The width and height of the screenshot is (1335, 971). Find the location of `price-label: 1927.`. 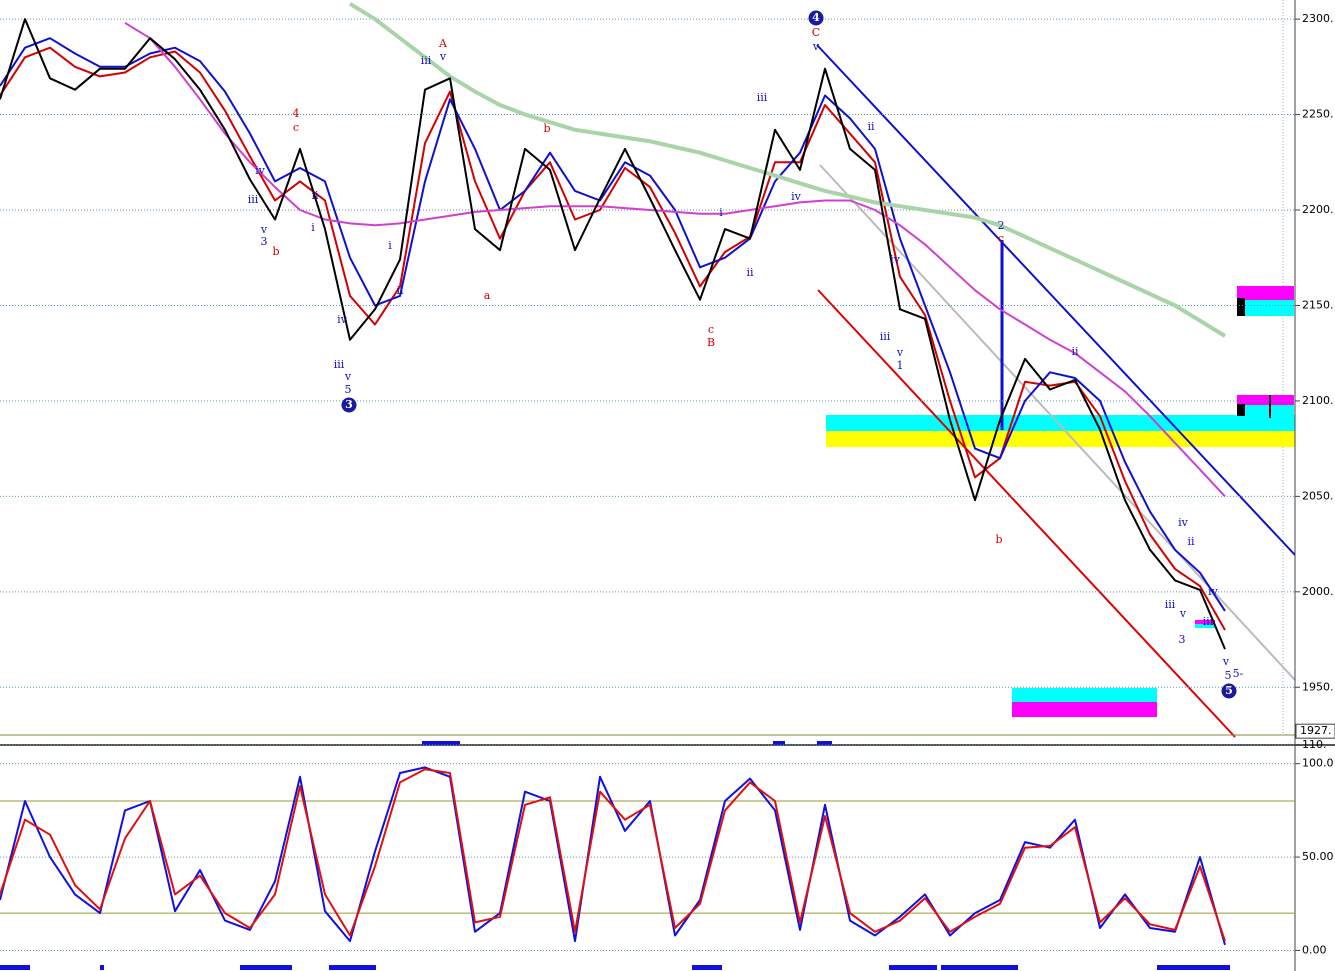

price-label: 1927. is located at coordinates (1316, 730).